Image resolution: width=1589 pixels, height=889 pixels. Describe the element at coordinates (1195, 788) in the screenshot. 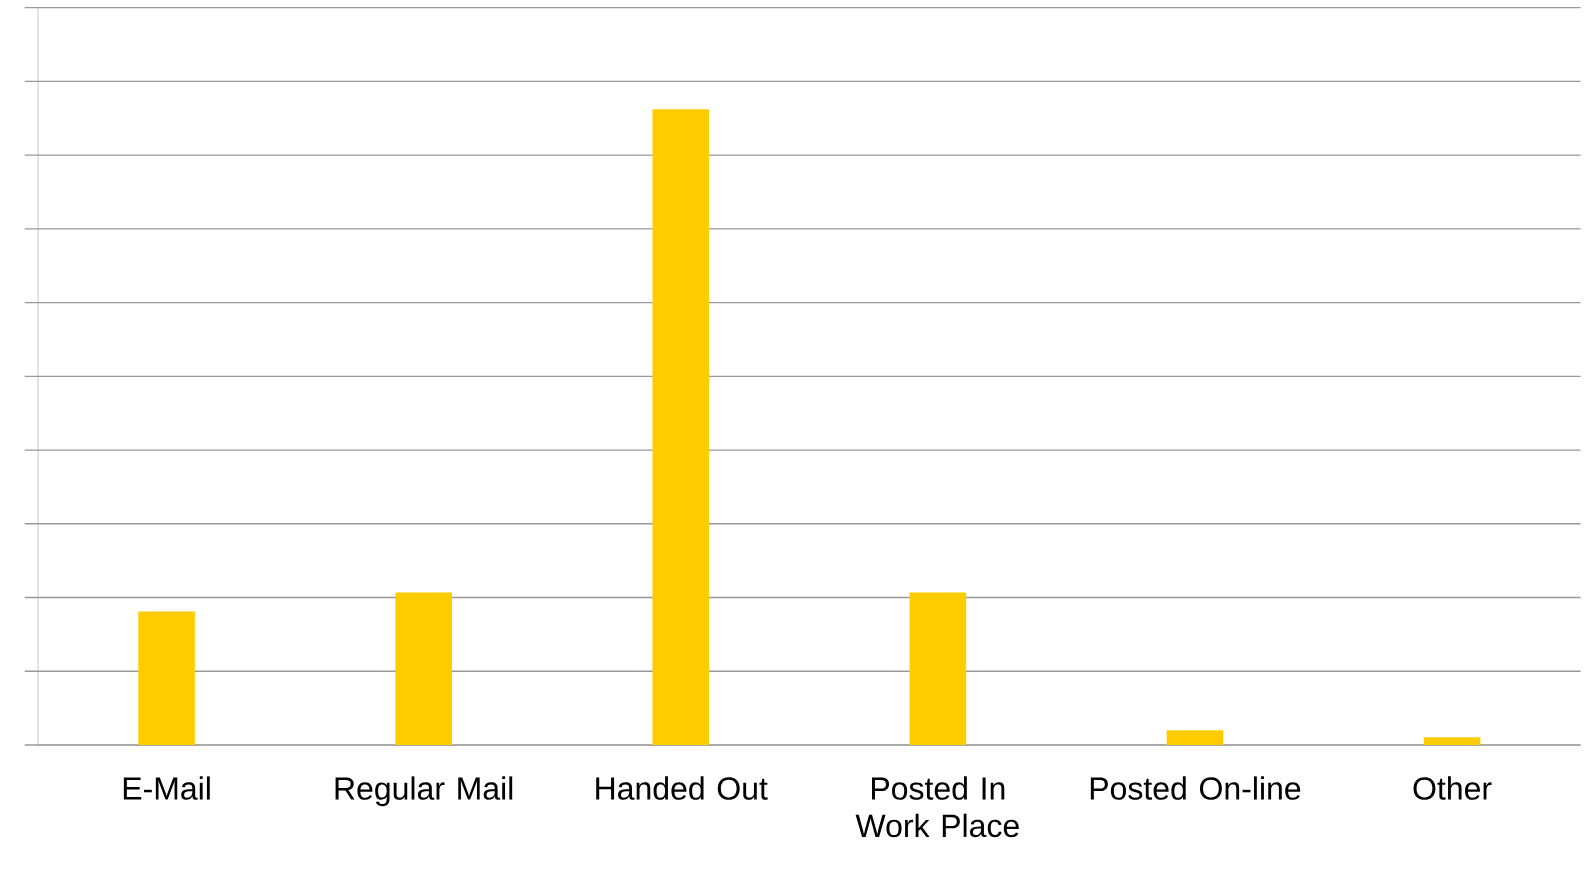

I see `x-tick-label: Posted On-line` at that location.